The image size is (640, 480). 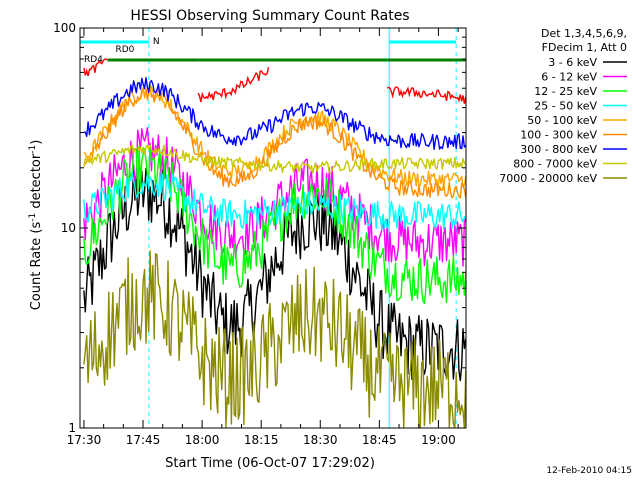 I want to click on annotation-label-n: N, so click(x=156, y=42).